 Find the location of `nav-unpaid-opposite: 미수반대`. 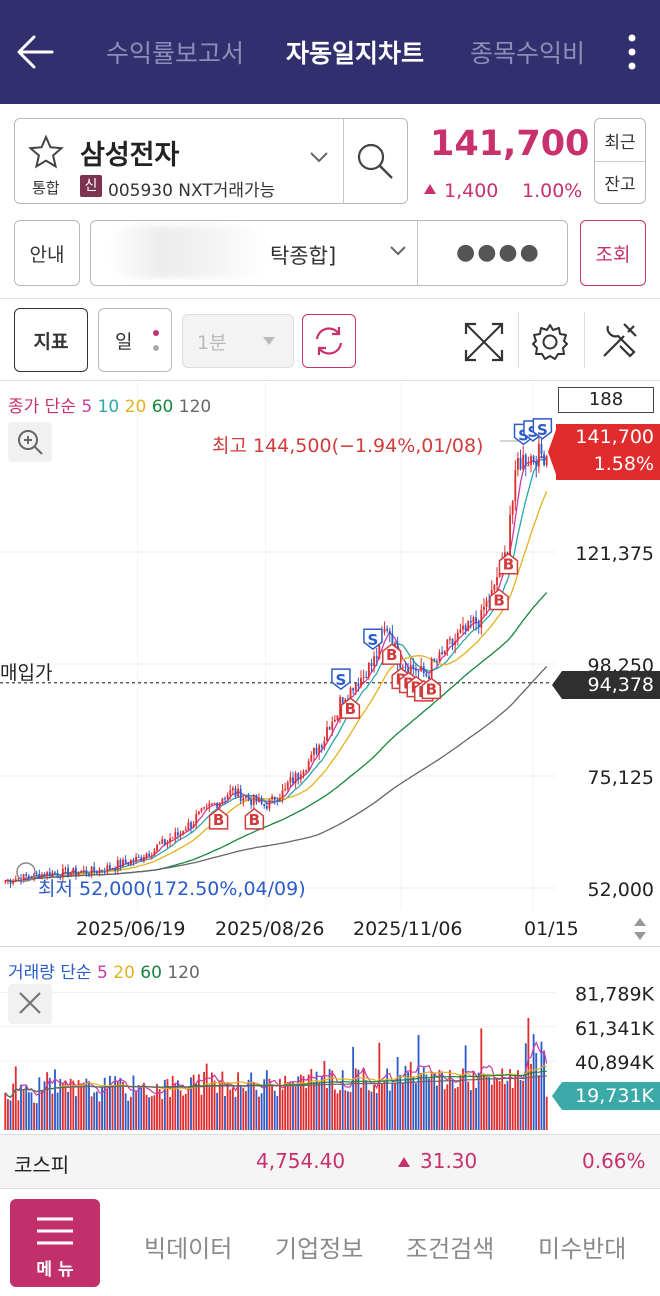

nav-unpaid-opposite: 미수반대 is located at coordinates (582, 1249).